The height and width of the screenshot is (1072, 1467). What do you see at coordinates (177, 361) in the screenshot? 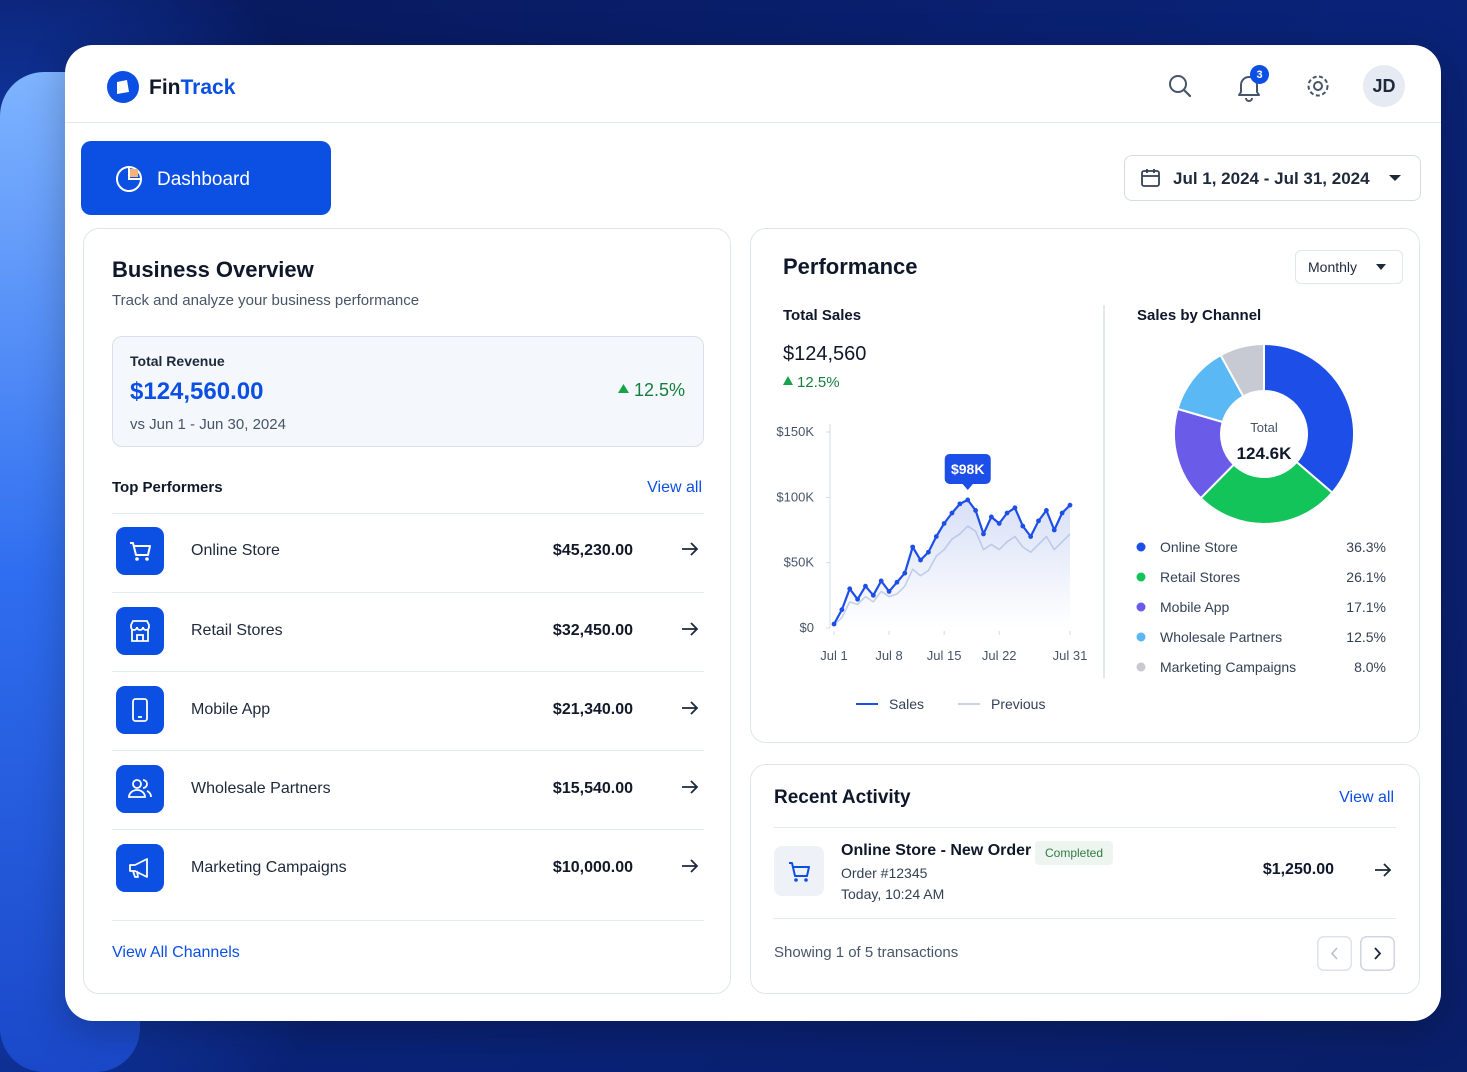
I see `revenue-label: Total Revenue` at bounding box center [177, 361].